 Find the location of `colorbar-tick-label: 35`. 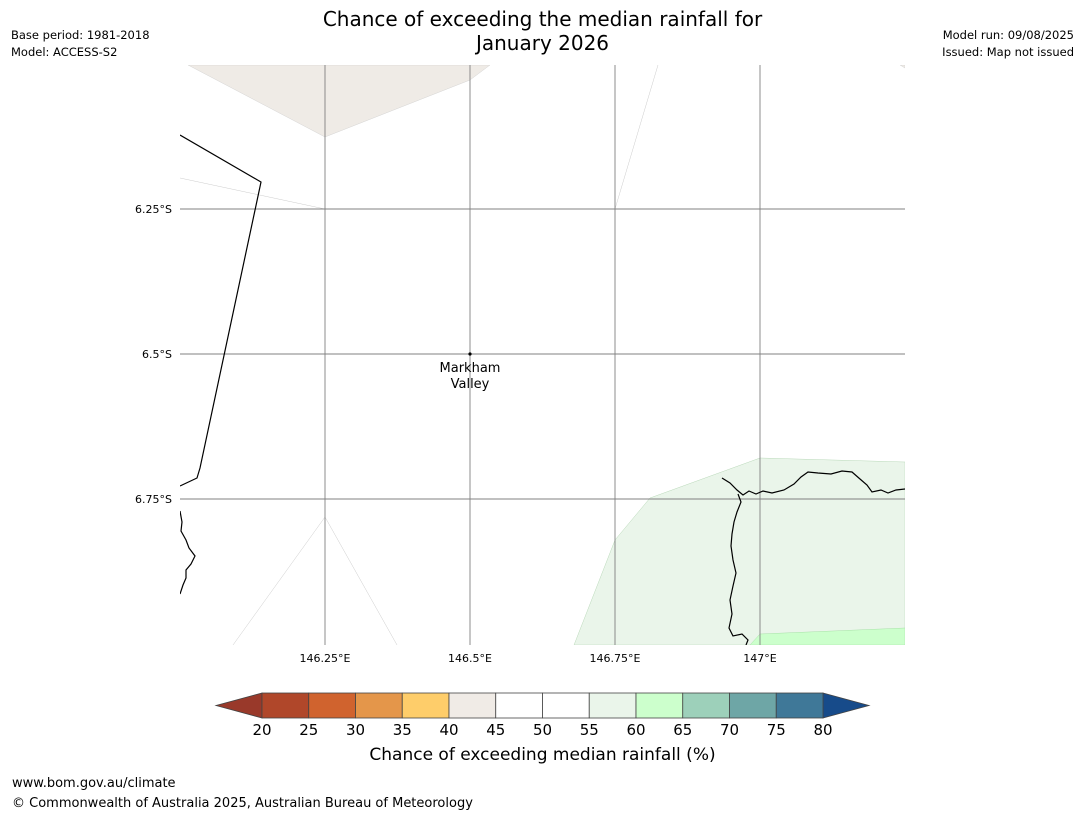

colorbar-tick-label: 35 is located at coordinates (402, 730).